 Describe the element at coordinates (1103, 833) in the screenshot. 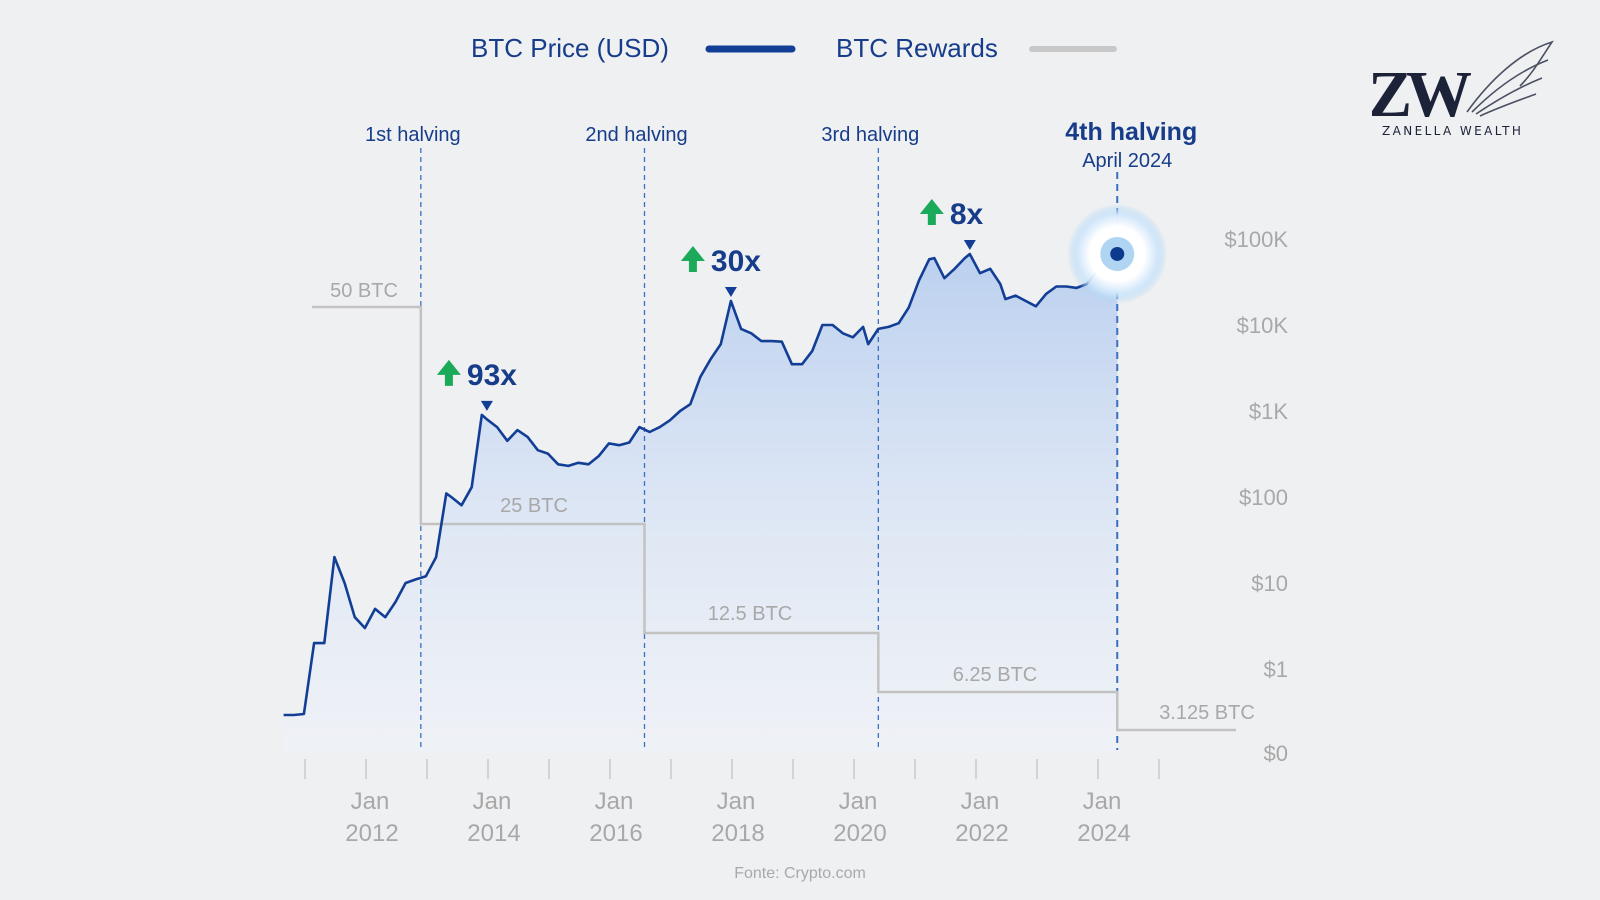

I see `x-tick-year: 2024` at that location.